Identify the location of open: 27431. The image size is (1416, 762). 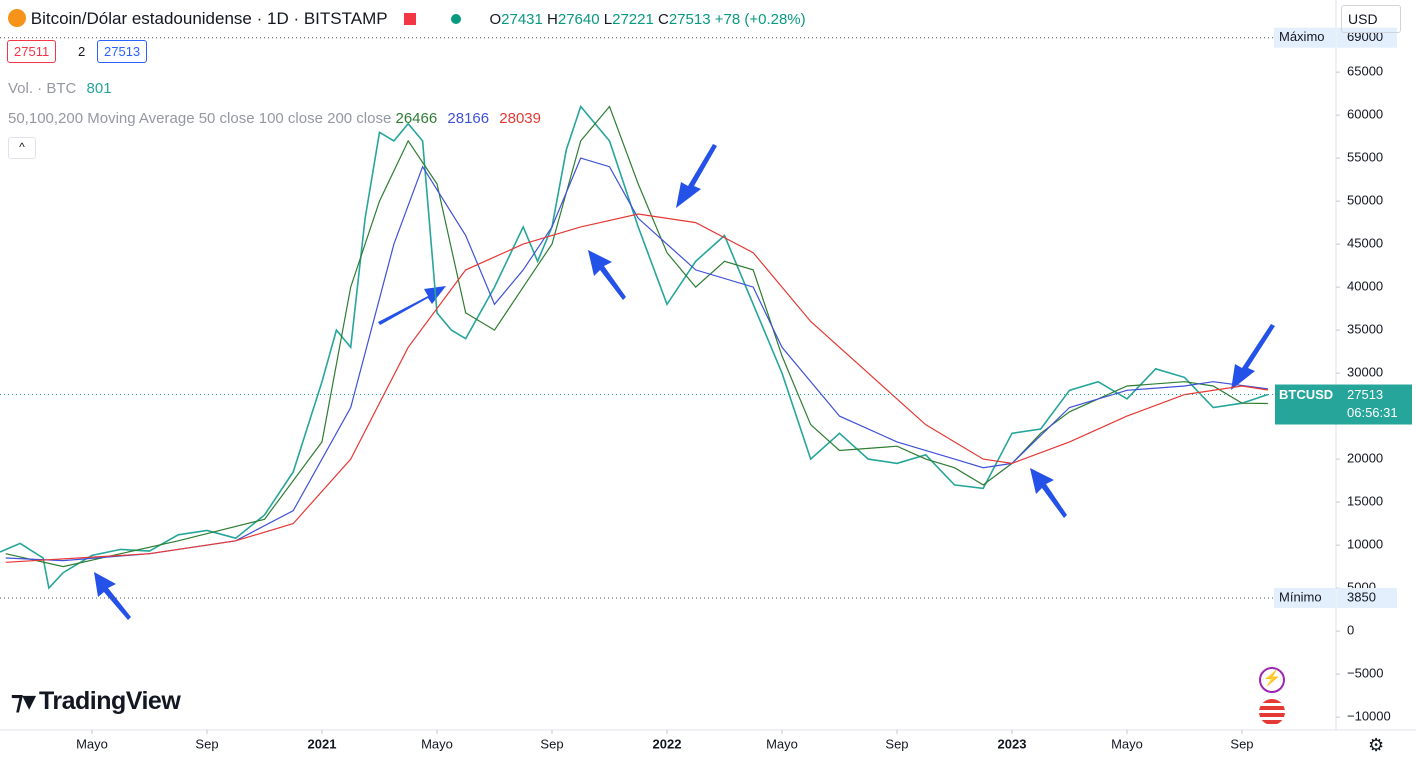
(522, 19).